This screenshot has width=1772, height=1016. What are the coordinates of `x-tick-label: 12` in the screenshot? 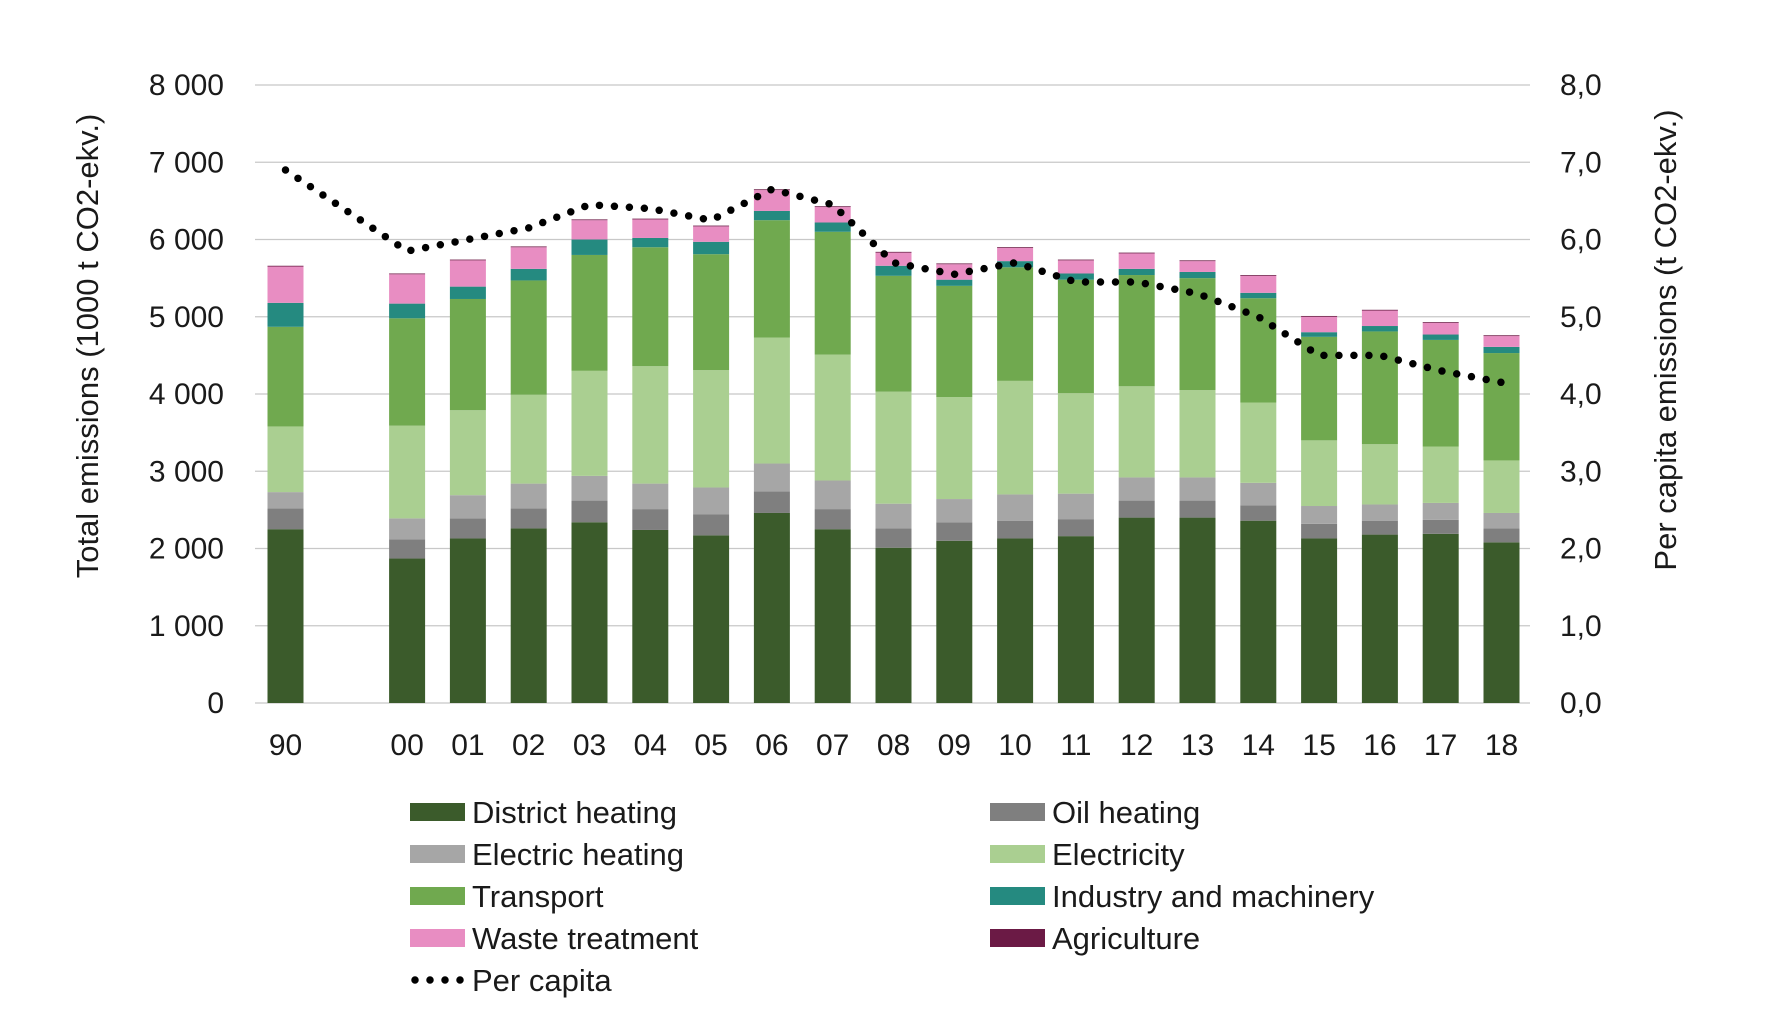 It's located at (1136, 745).